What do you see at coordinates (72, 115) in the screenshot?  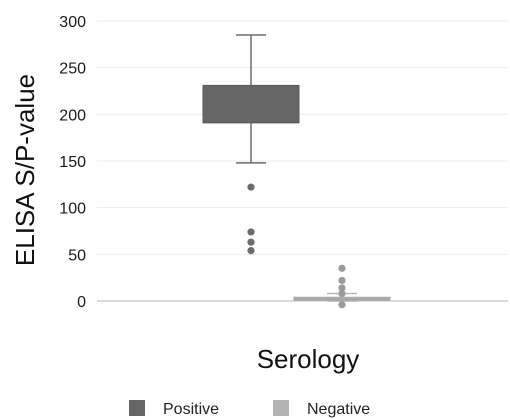 I see `y-tick-label-200: 200` at bounding box center [72, 115].